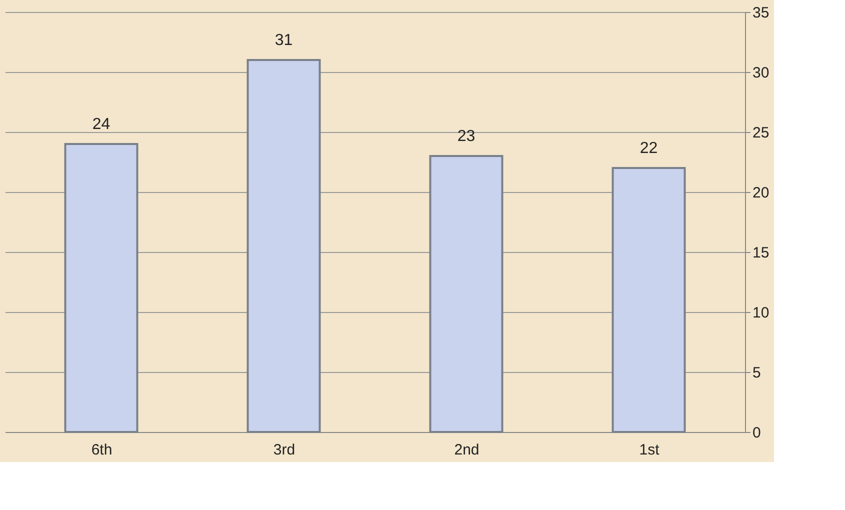 This screenshot has width=845, height=510. Describe the element at coordinates (761, 73) in the screenshot. I see `y-tick-label: 30` at that location.